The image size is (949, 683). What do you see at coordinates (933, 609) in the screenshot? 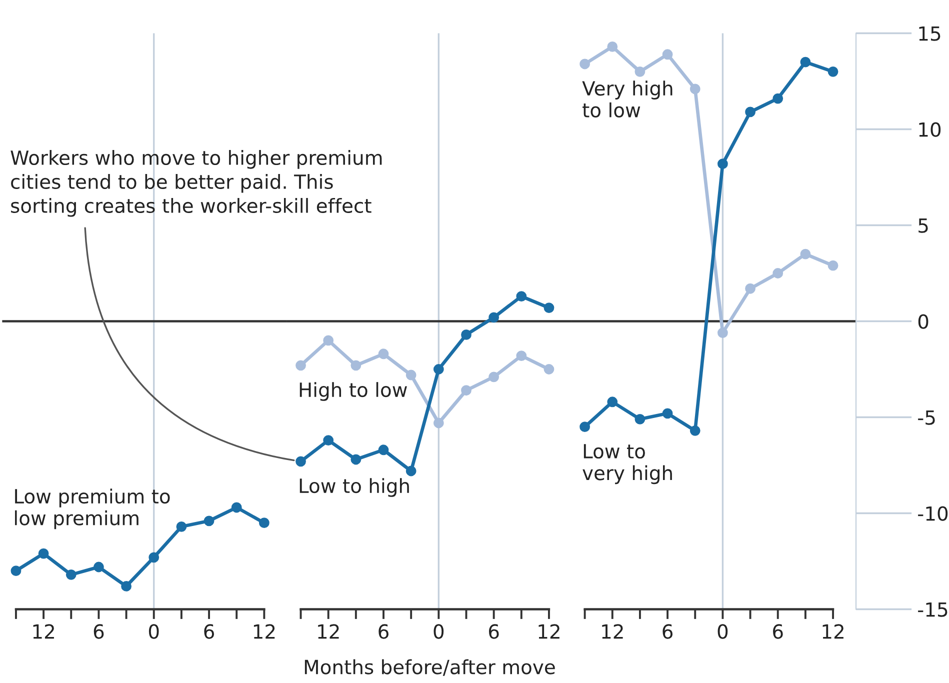
I see `y-tick-label: -15` at bounding box center [933, 609].